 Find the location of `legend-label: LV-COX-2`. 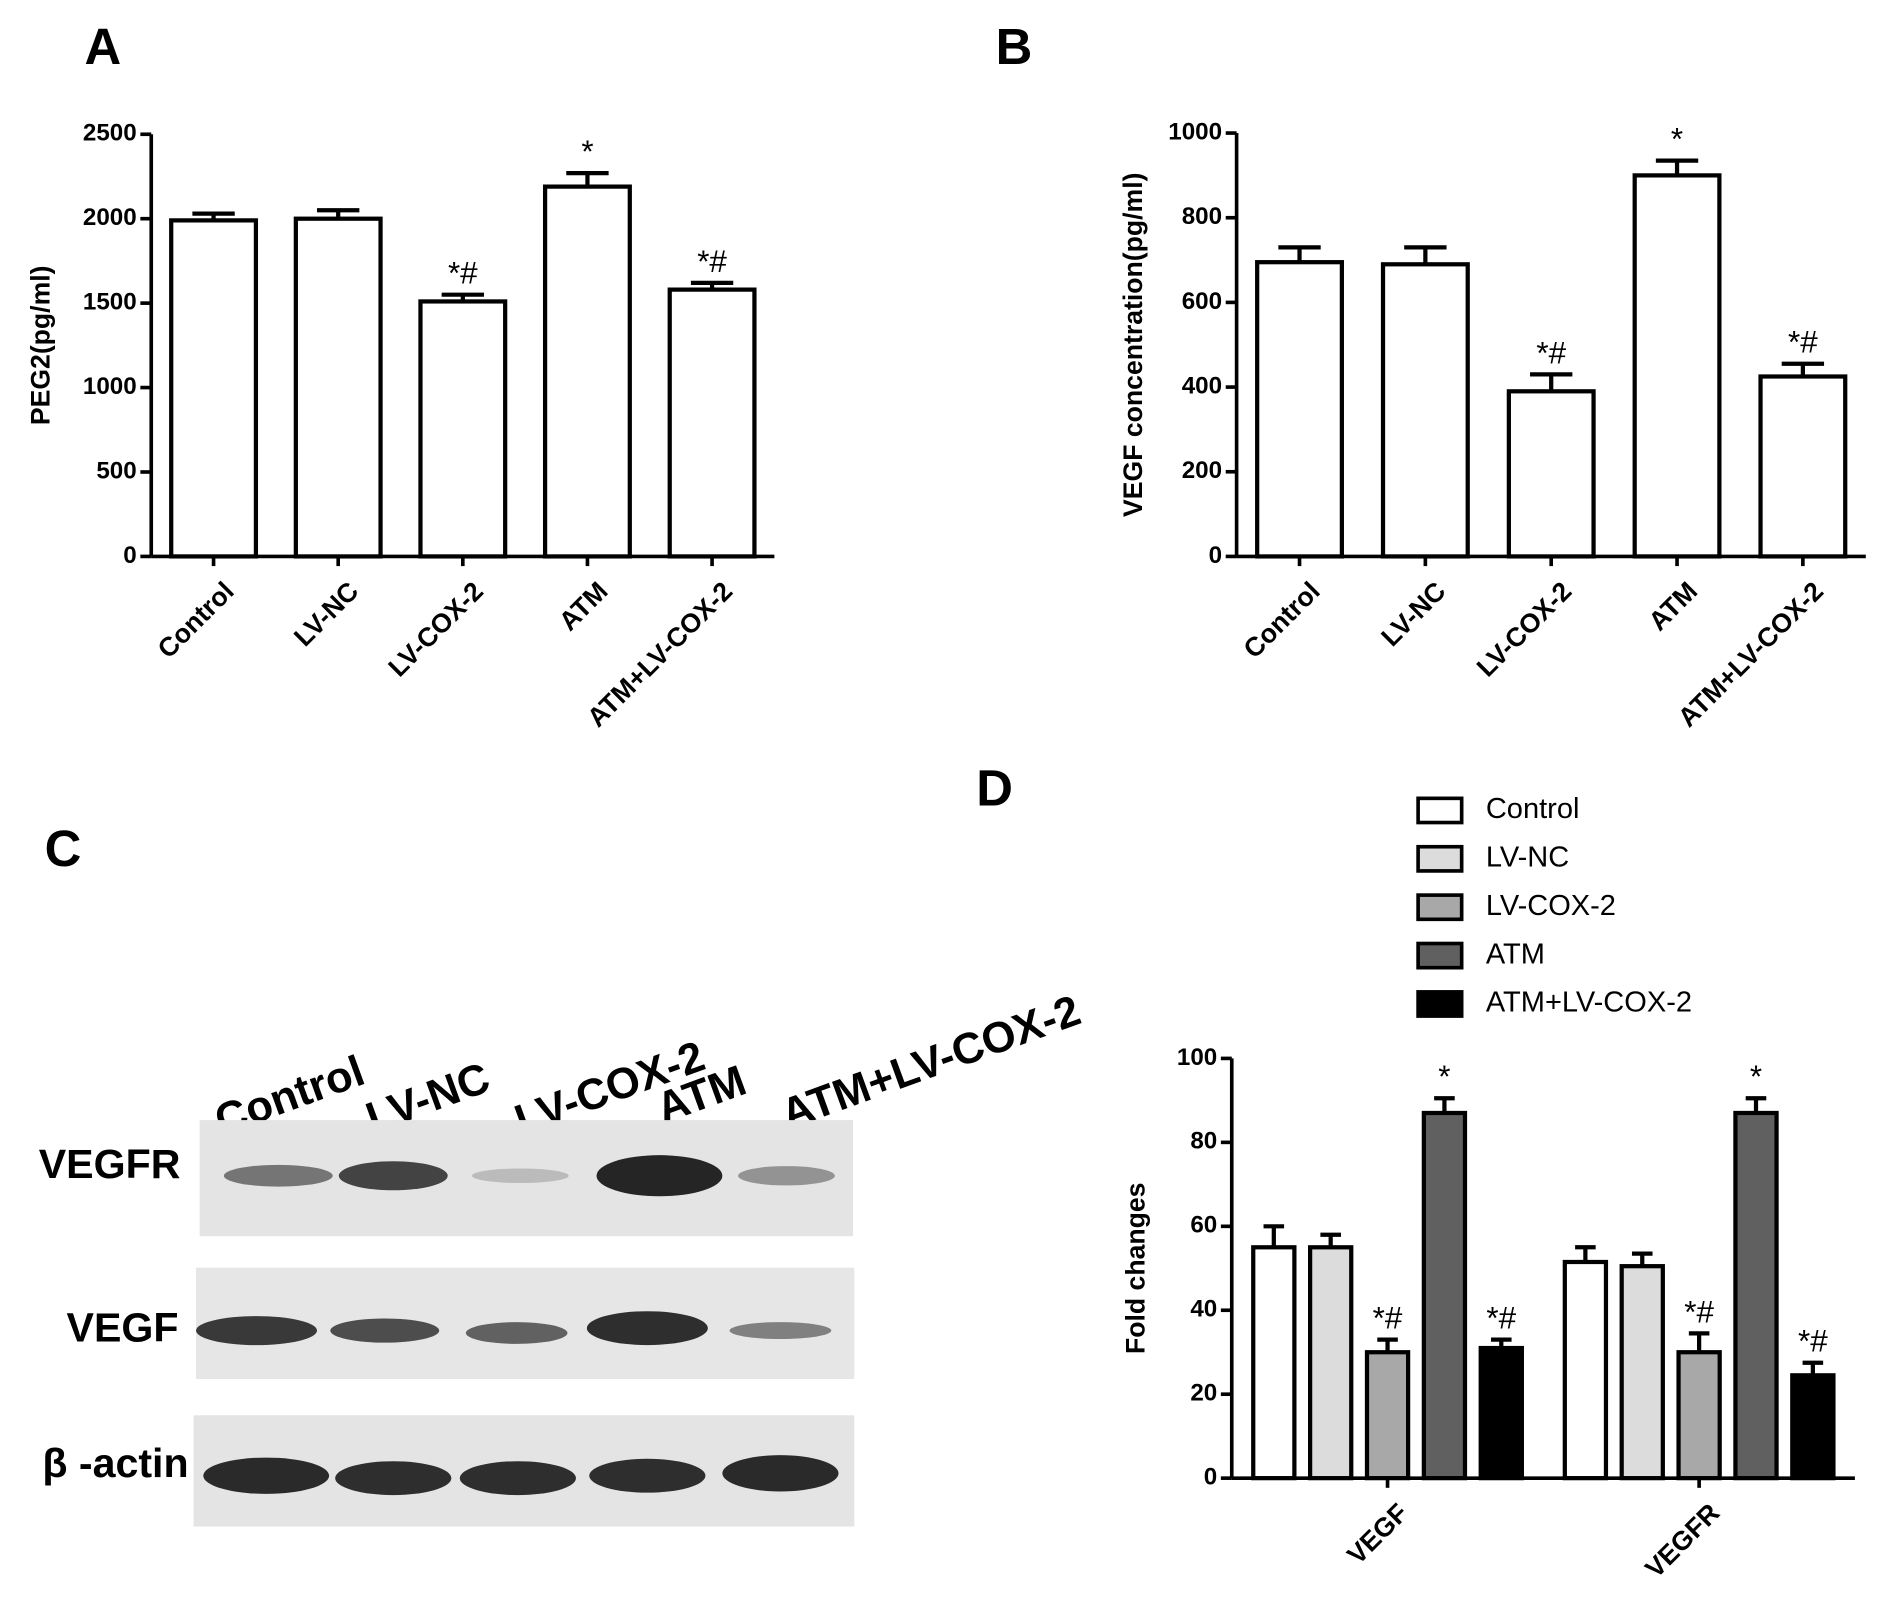

legend-label: LV-COX-2 is located at coordinates (1551, 906).